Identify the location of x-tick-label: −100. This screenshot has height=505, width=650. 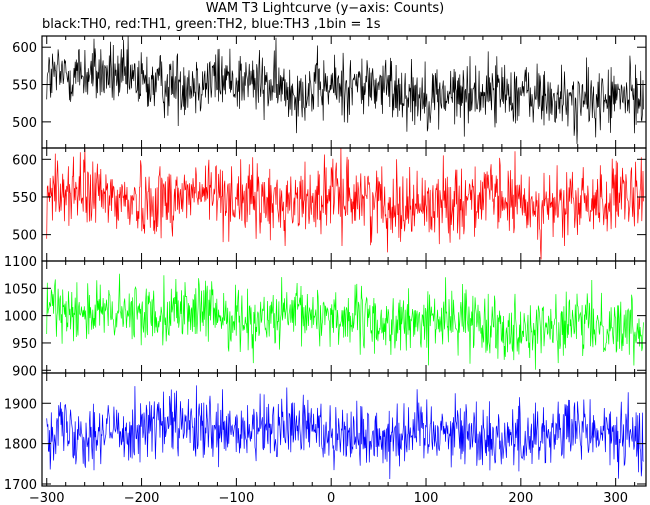
(237, 498).